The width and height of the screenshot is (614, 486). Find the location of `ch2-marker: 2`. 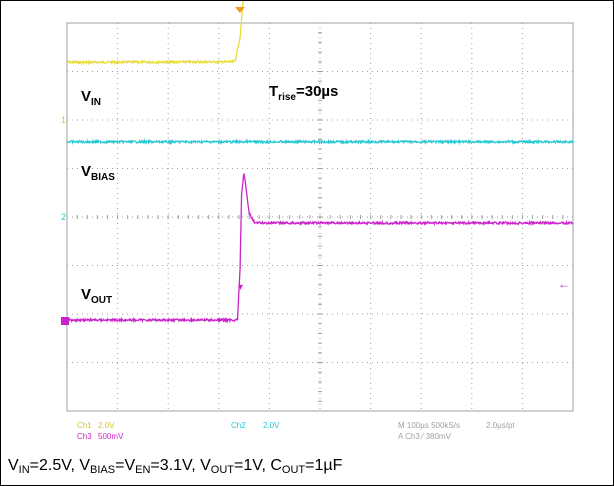

ch2-marker: 2 is located at coordinates (63, 217).